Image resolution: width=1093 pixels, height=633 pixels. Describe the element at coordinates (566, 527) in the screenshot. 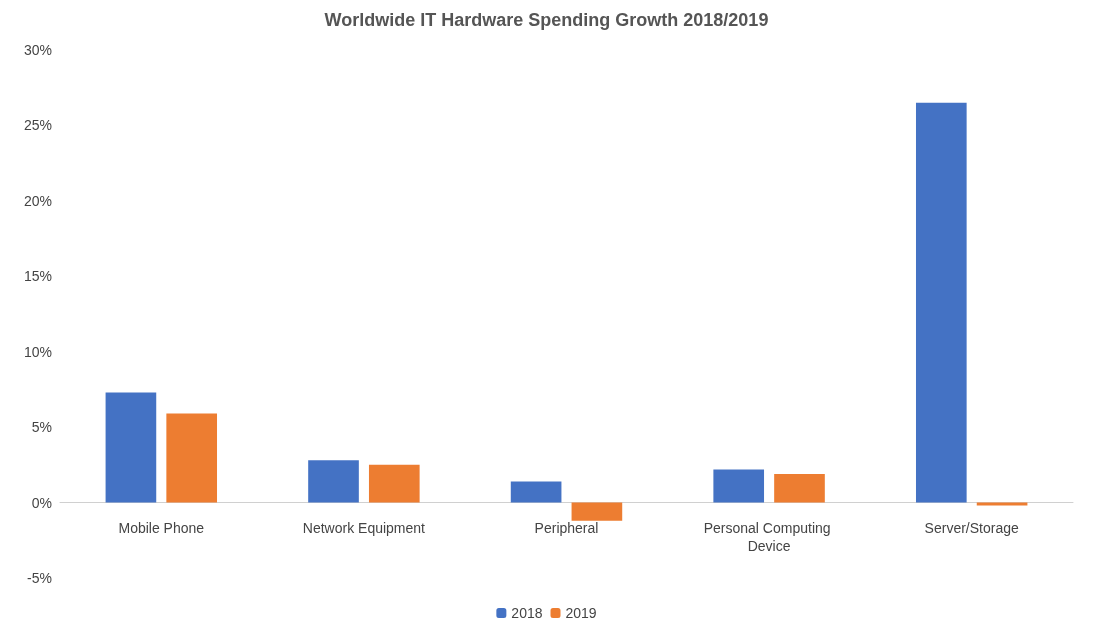

I see `x-tick-label: Peripheral` at that location.